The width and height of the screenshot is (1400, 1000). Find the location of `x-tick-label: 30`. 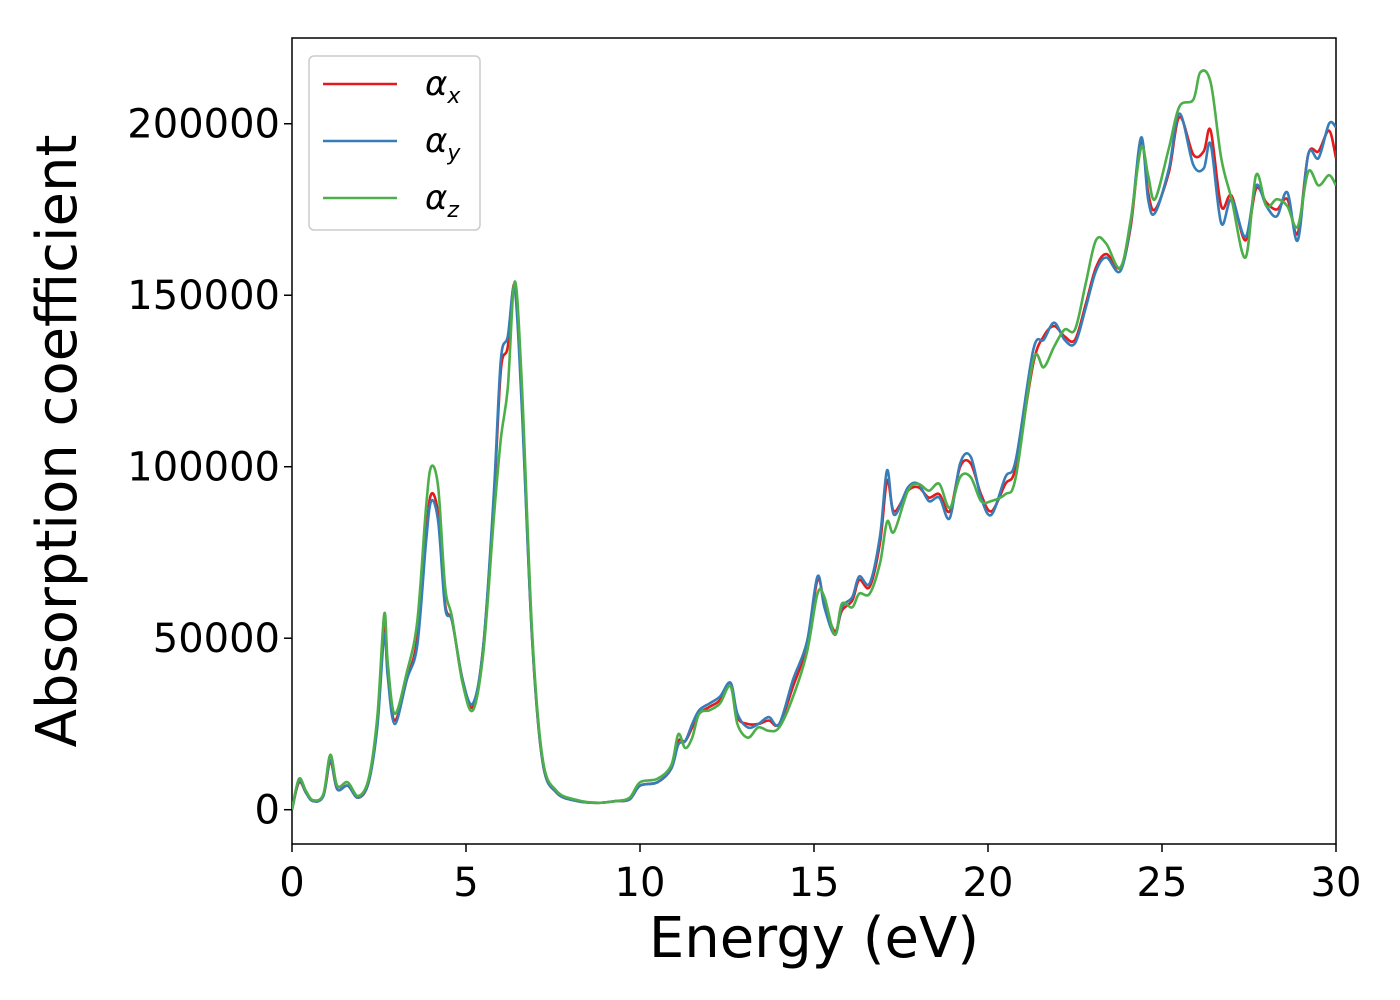

x-tick-label: 30 is located at coordinates (1336, 883).